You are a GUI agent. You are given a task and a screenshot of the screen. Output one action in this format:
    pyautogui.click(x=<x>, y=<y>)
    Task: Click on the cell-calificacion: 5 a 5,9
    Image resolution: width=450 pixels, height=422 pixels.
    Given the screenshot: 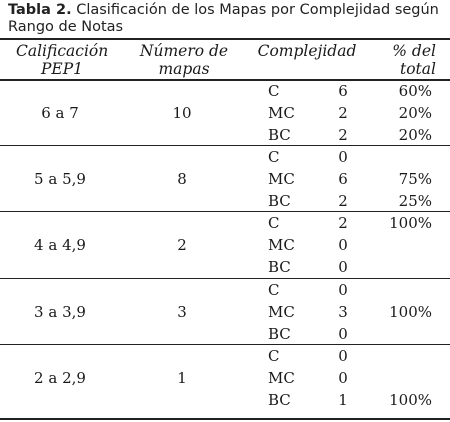 What is the action you would take?
    pyautogui.click(x=60, y=179)
    